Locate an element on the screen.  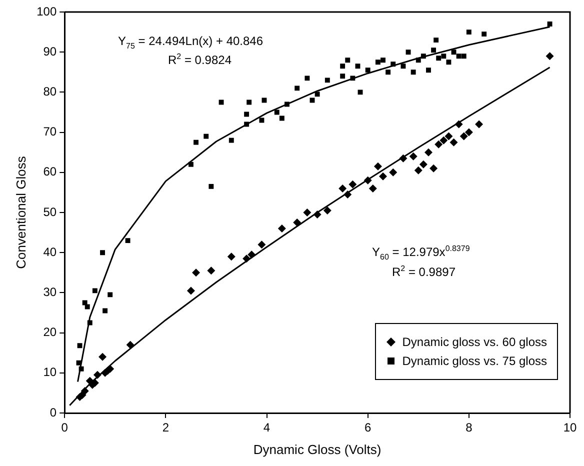
y-tick-label: 10 is located at coordinates (50, 372).